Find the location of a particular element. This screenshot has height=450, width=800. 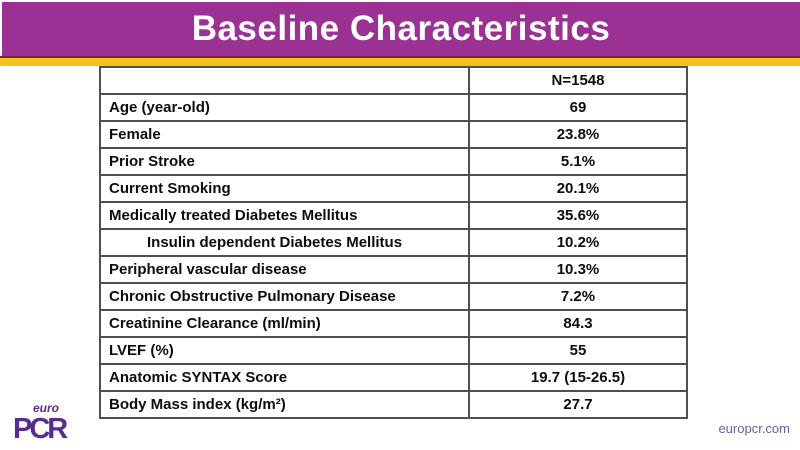

row-value: 19.7 (15-26.5) is located at coordinates (578, 377).